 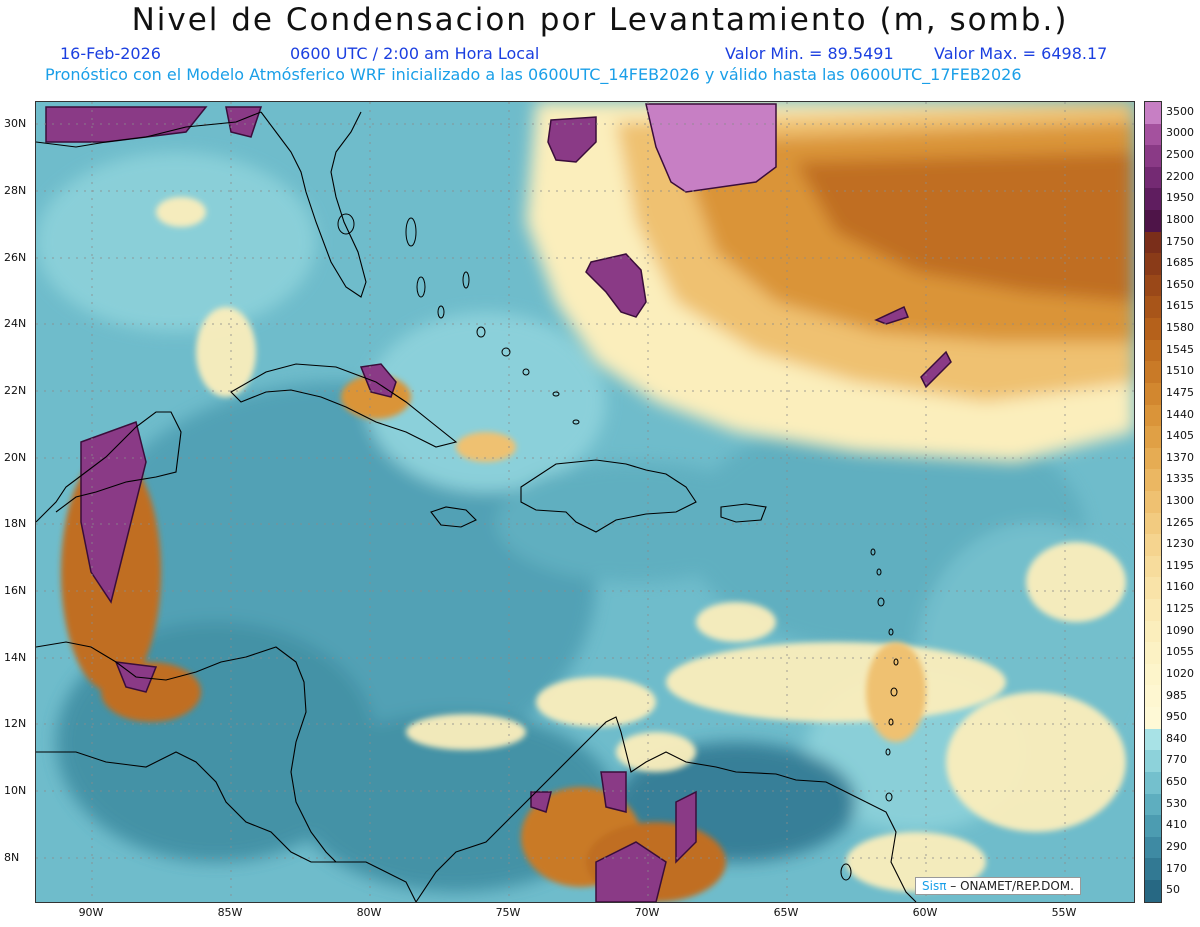 What do you see at coordinates (508, 912) in the screenshot?
I see `lon-label: 75W` at bounding box center [508, 912].